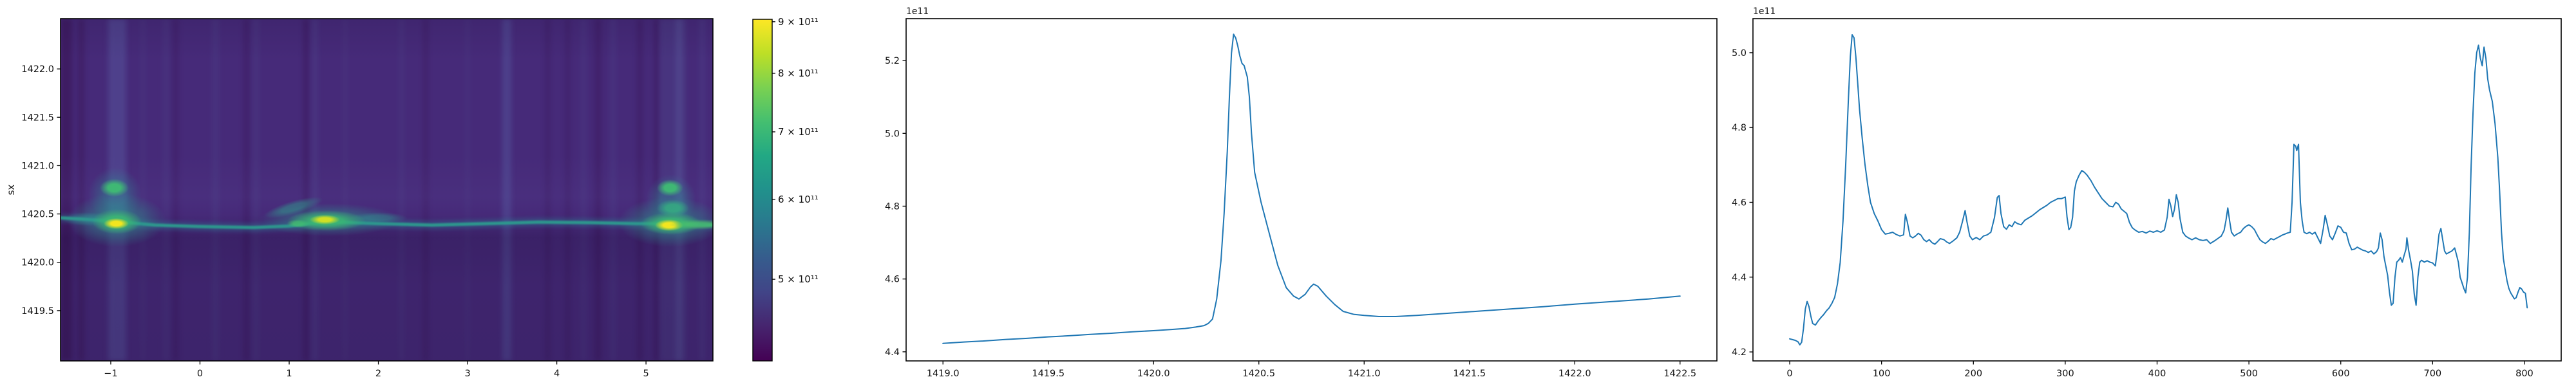  Describe the element at coordinates (1574, 374) in the screenshot. I see `x-tick-label: 1422.0` at that location.